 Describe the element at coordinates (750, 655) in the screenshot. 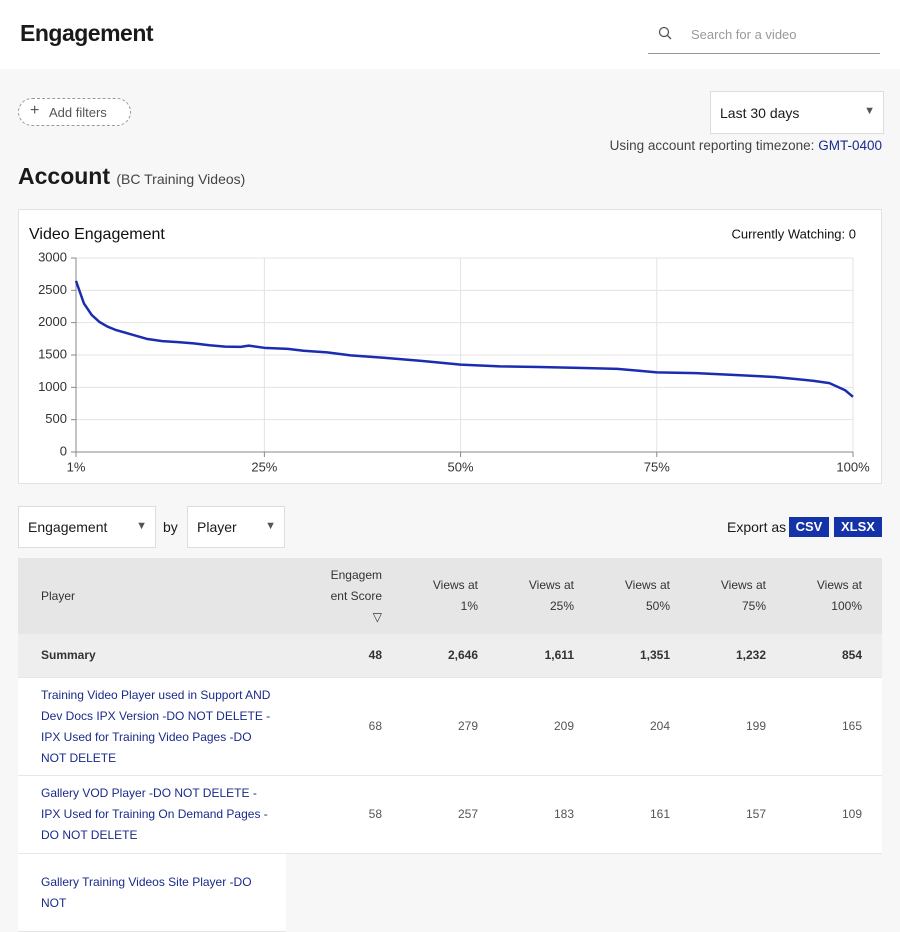

I see `cell-value: 1,232` at that location.